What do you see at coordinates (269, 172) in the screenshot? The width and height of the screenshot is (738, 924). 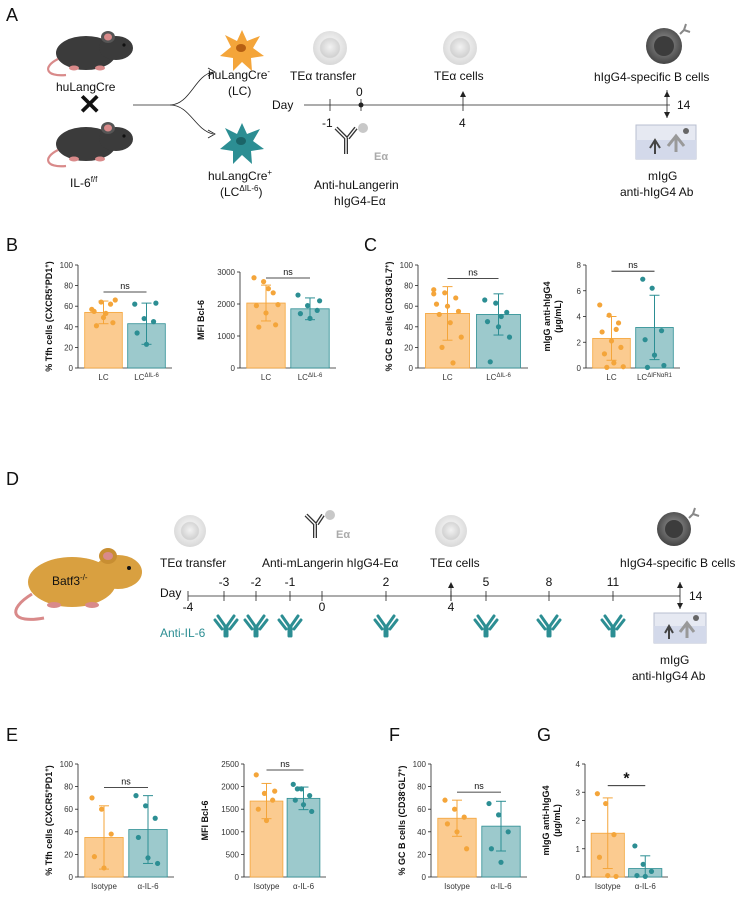 I see `lciko-label-sup: +` at bounding box center [269, 172].